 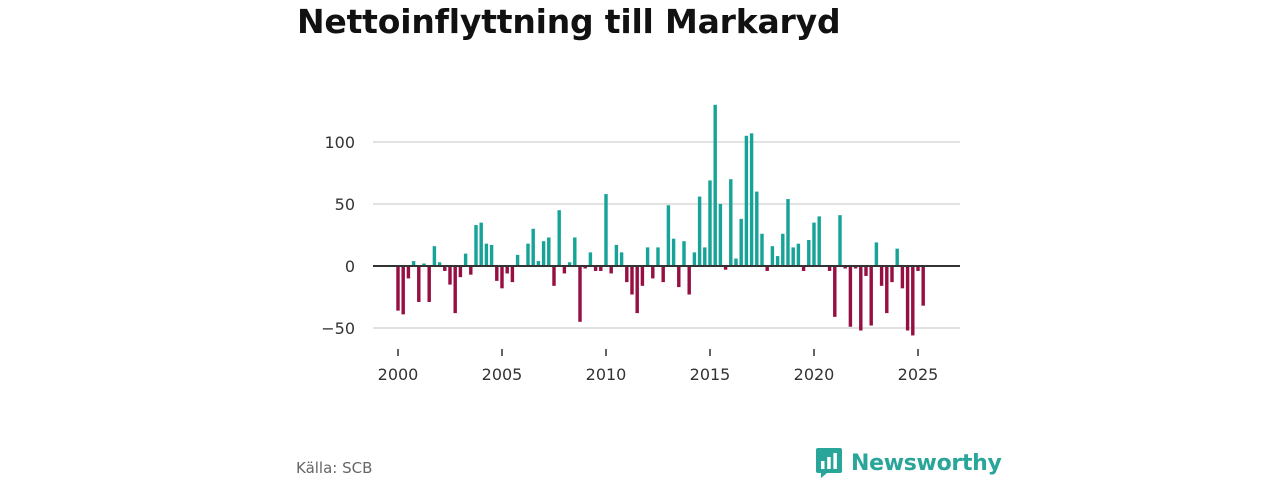 I want to click on x-axis: 2000 2005 2010 2015 2020 2025, so click(x=658, y=366).